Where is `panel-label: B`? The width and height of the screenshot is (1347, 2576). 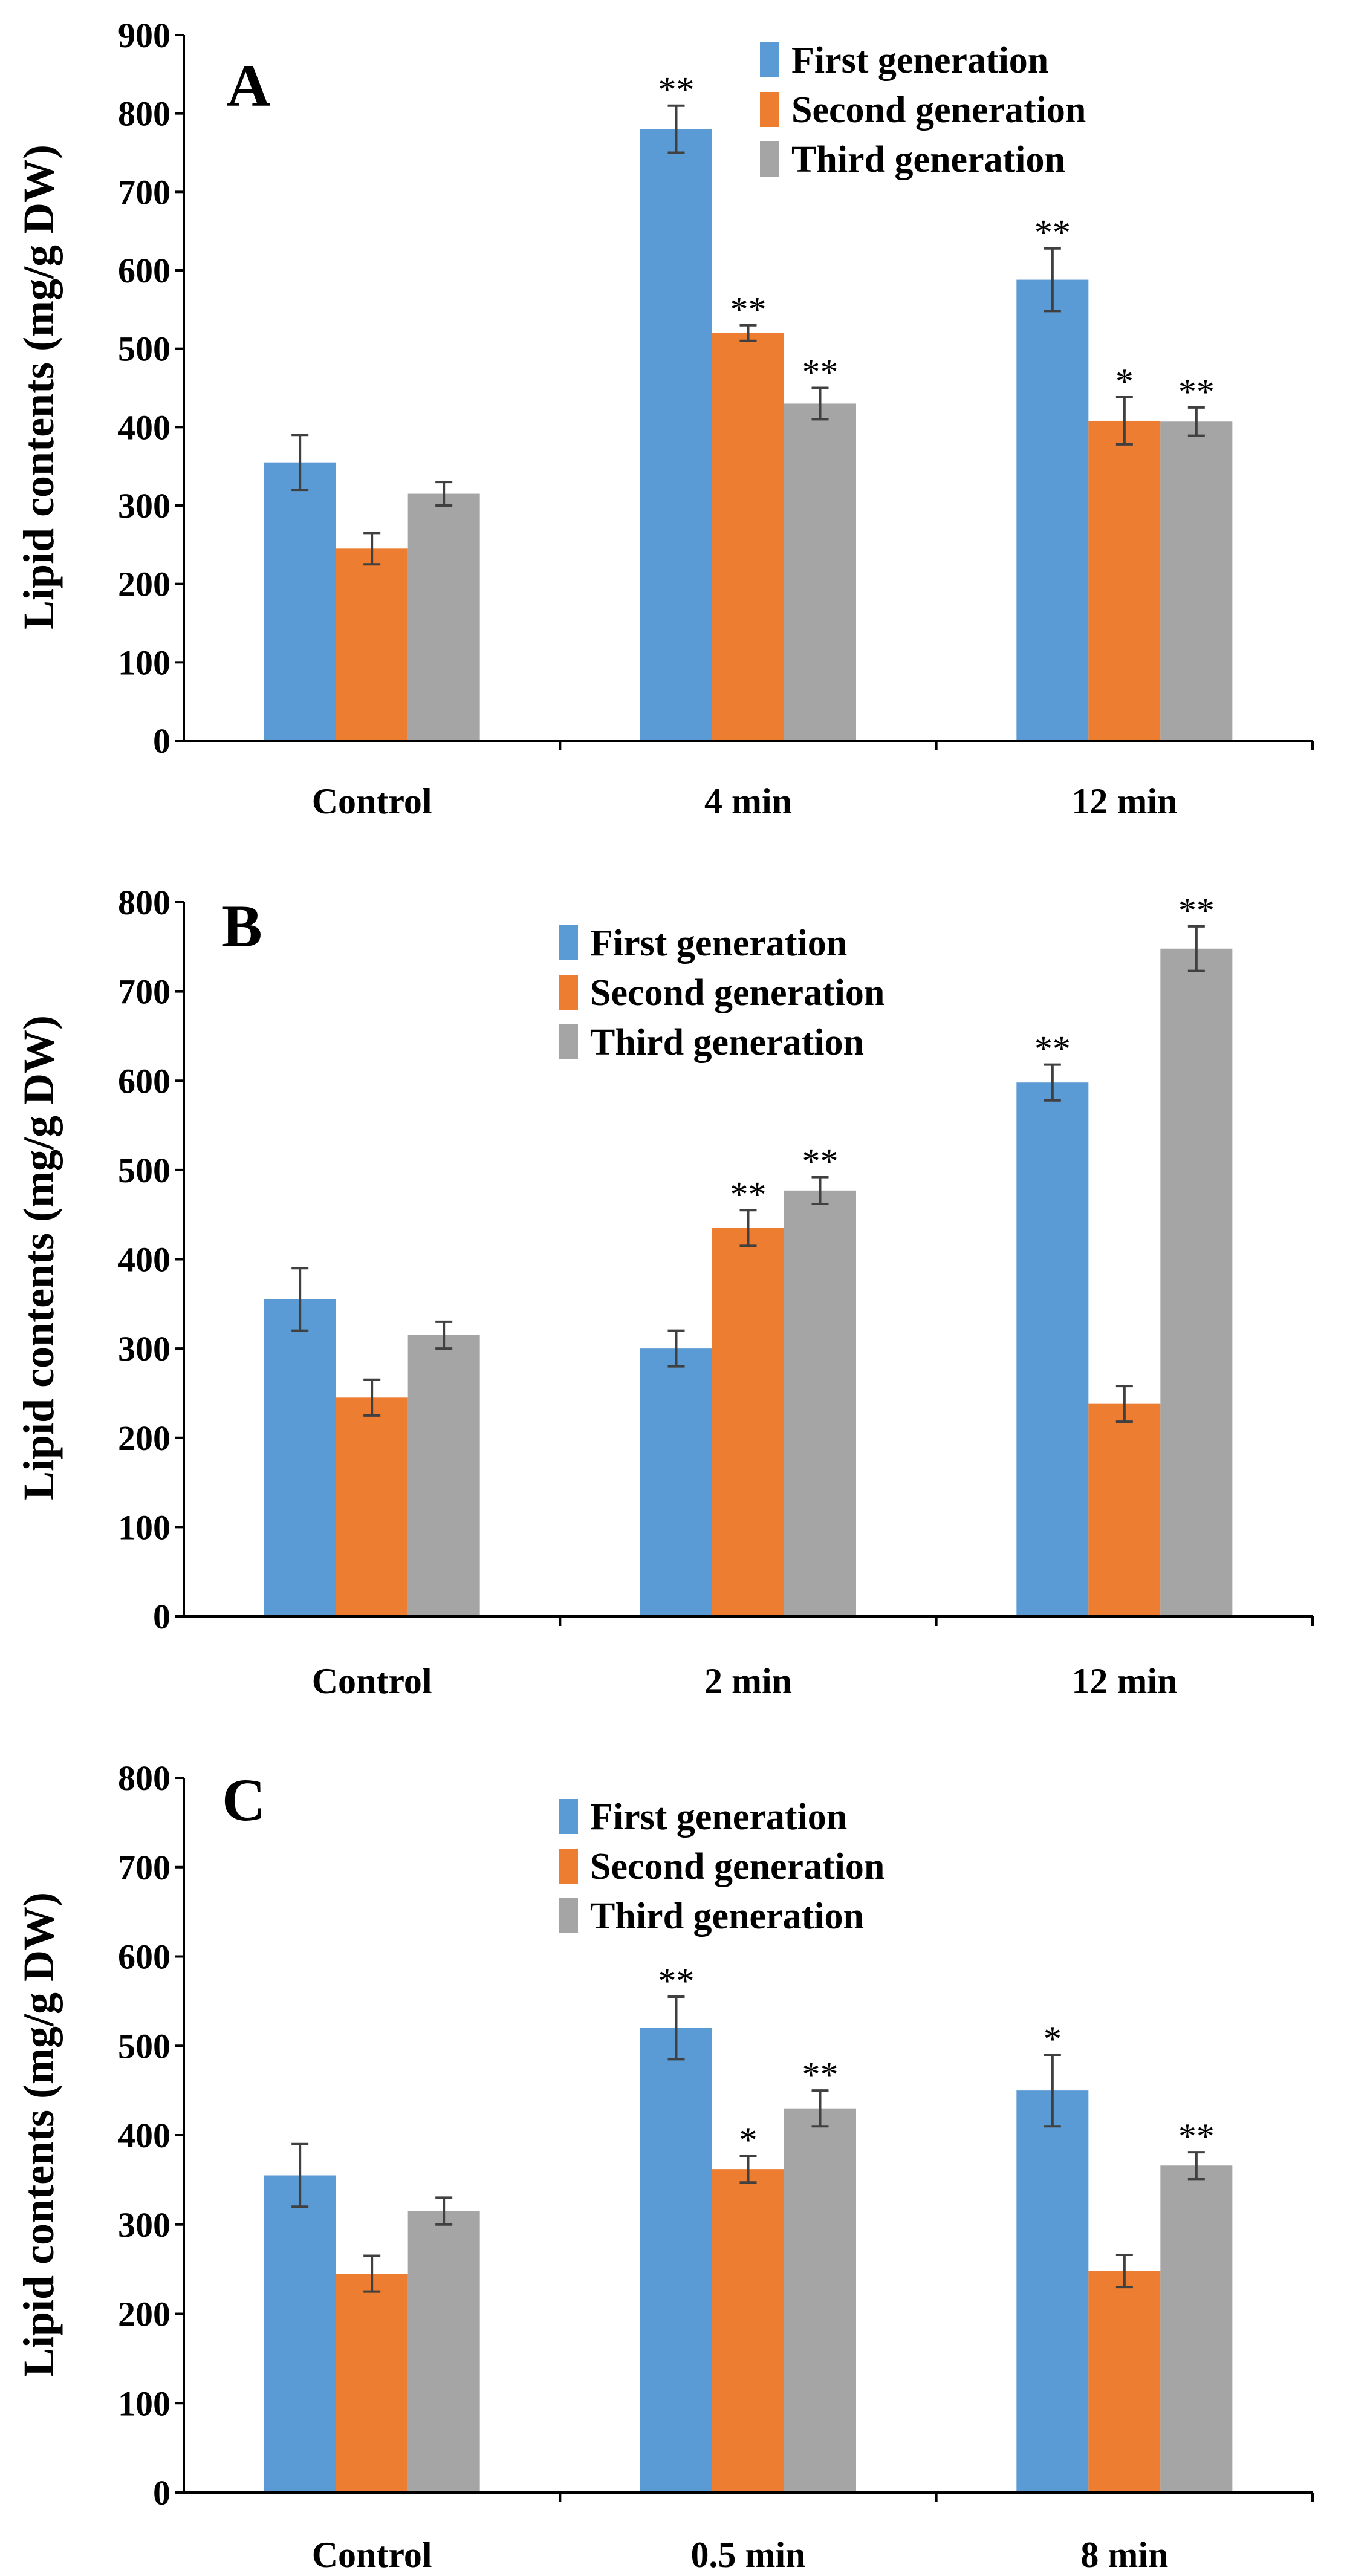
panel-label: B is located at coordinates (242, 927).